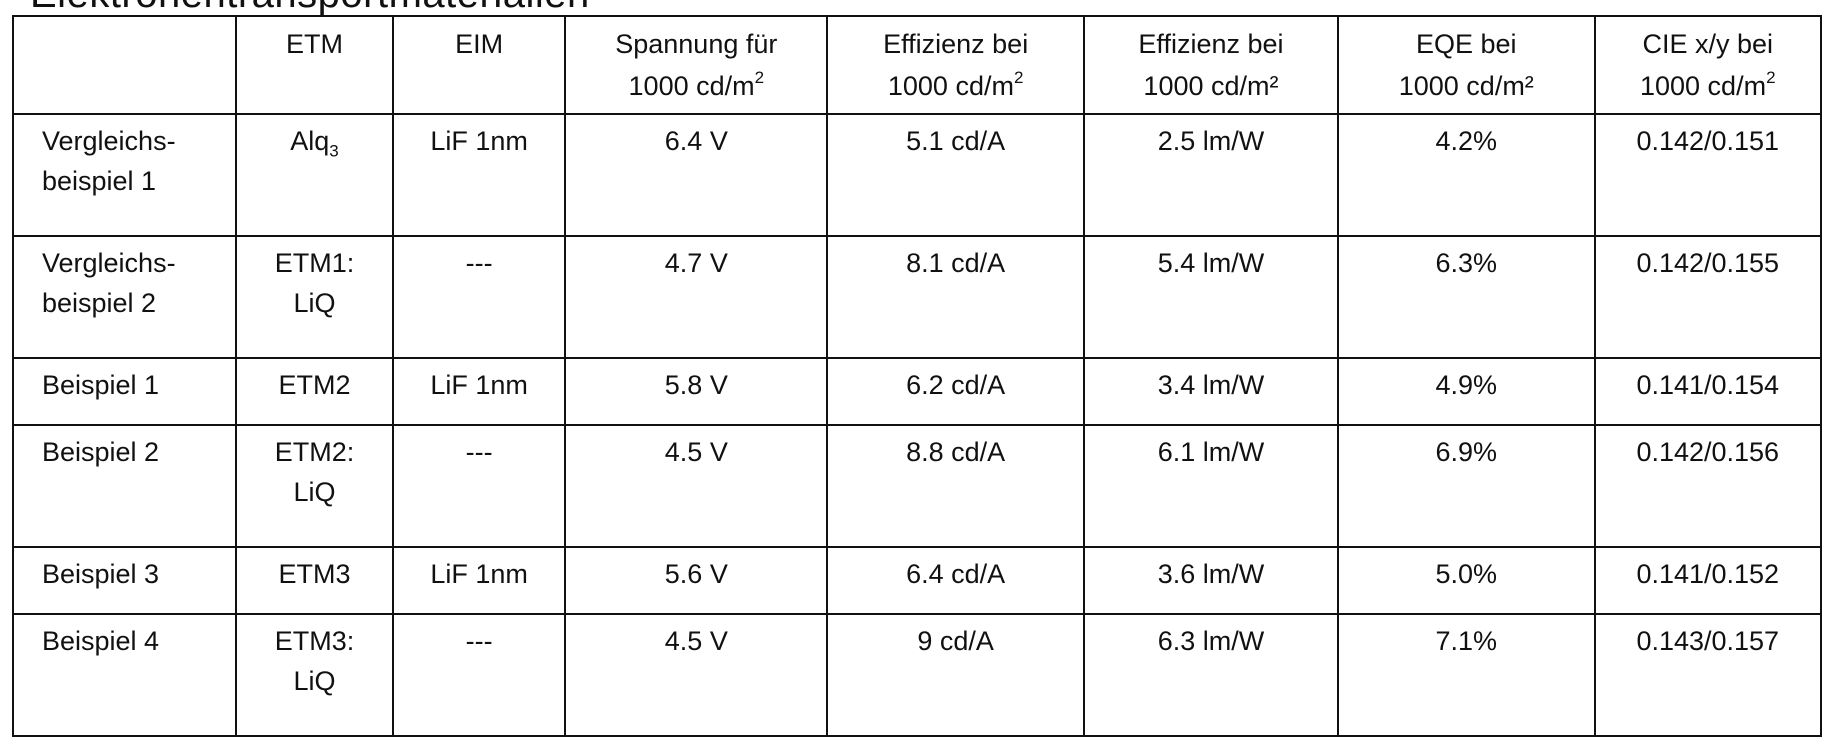 This screenshot has width=1833, height=747. Describe the element at coordinates (1466, 580) in the screenshot. I see `eqe-cell: 5.0%` at that location.